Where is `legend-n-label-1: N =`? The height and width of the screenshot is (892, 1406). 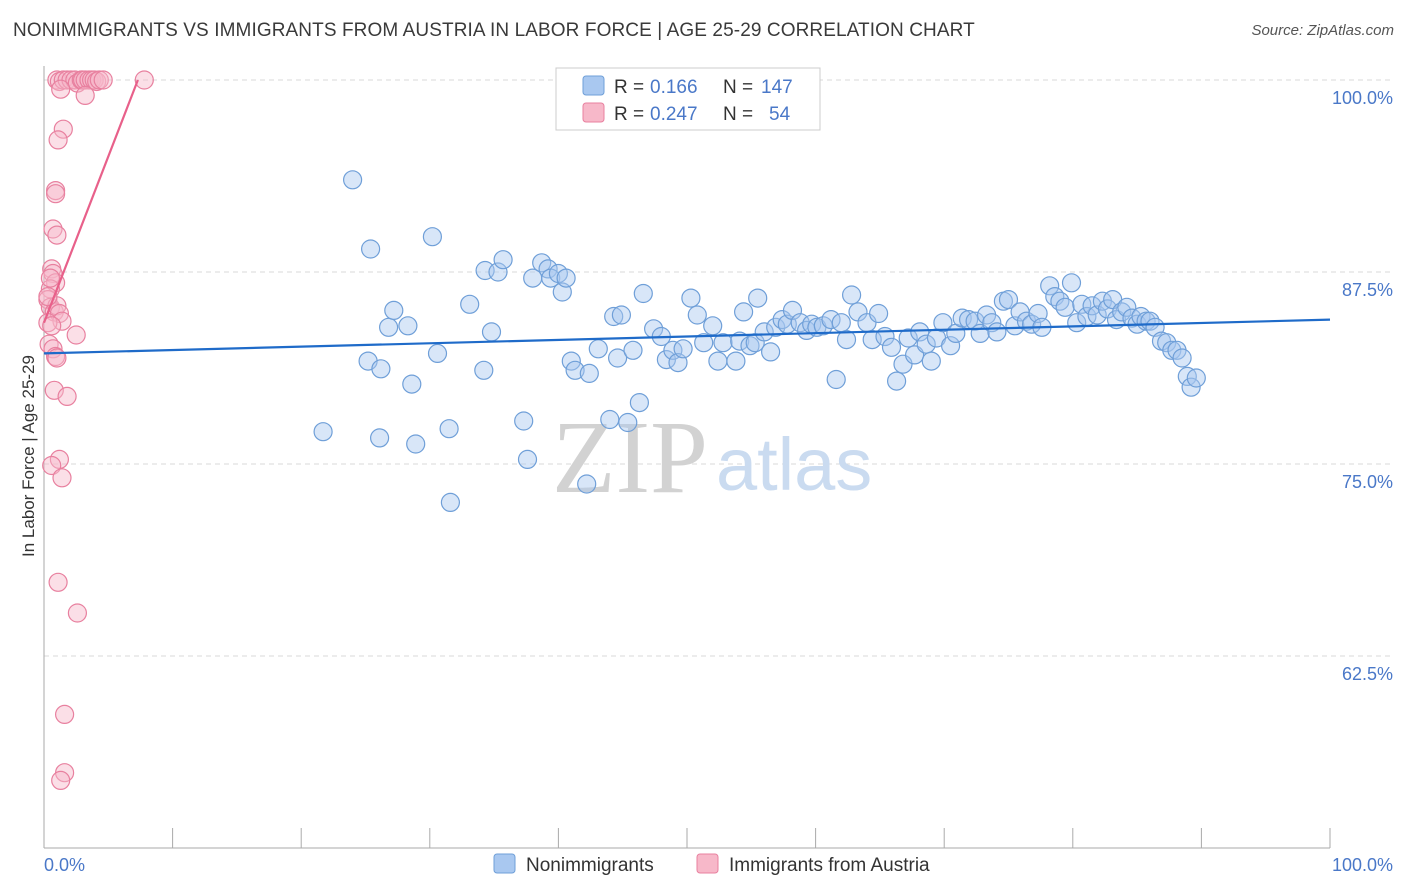 legend-n-label-1: N = is located at coordinates (738, 87).